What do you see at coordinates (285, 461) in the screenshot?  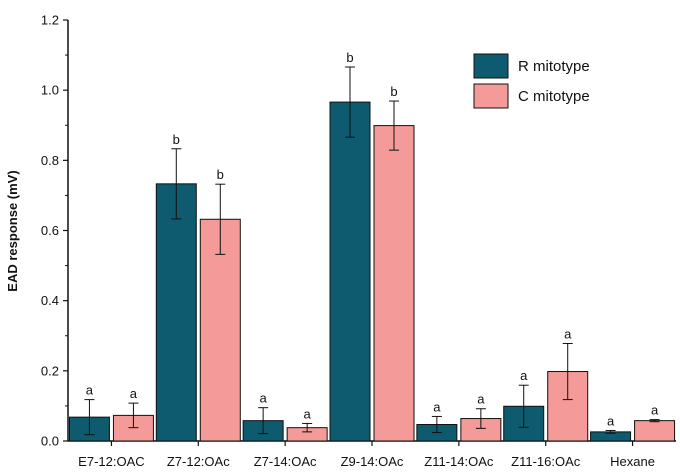 I see `x-tick-label: Z7-14:OAc` at bounding box center [285, 461].